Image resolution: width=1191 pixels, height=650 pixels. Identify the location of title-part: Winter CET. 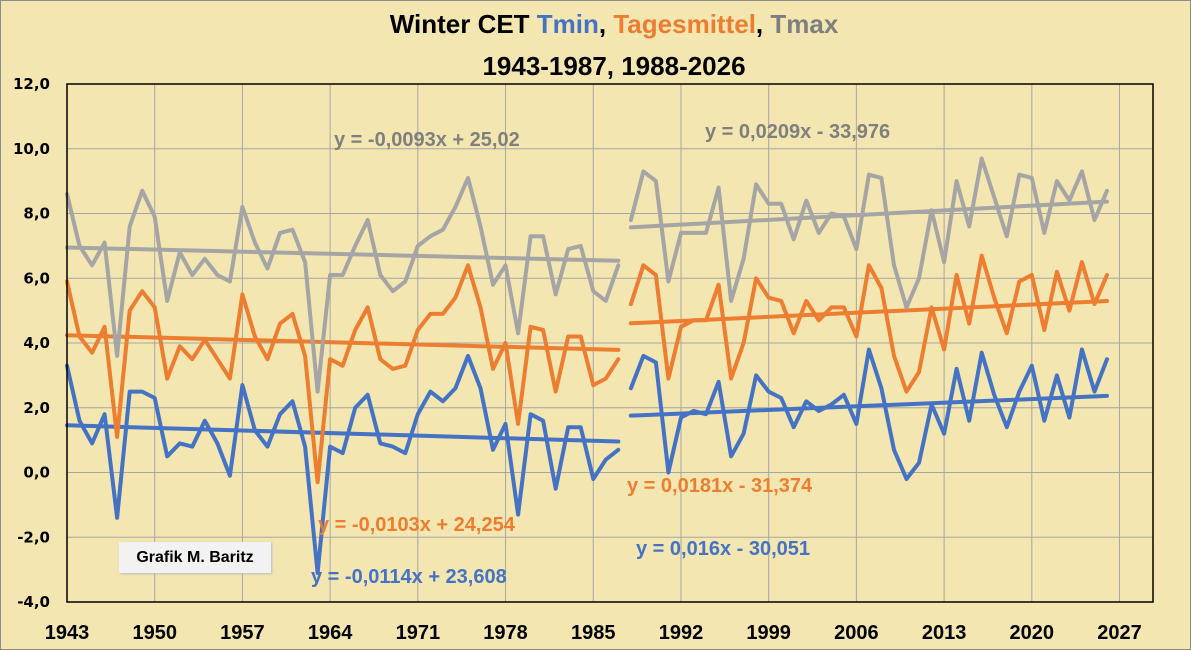
(463, 24).